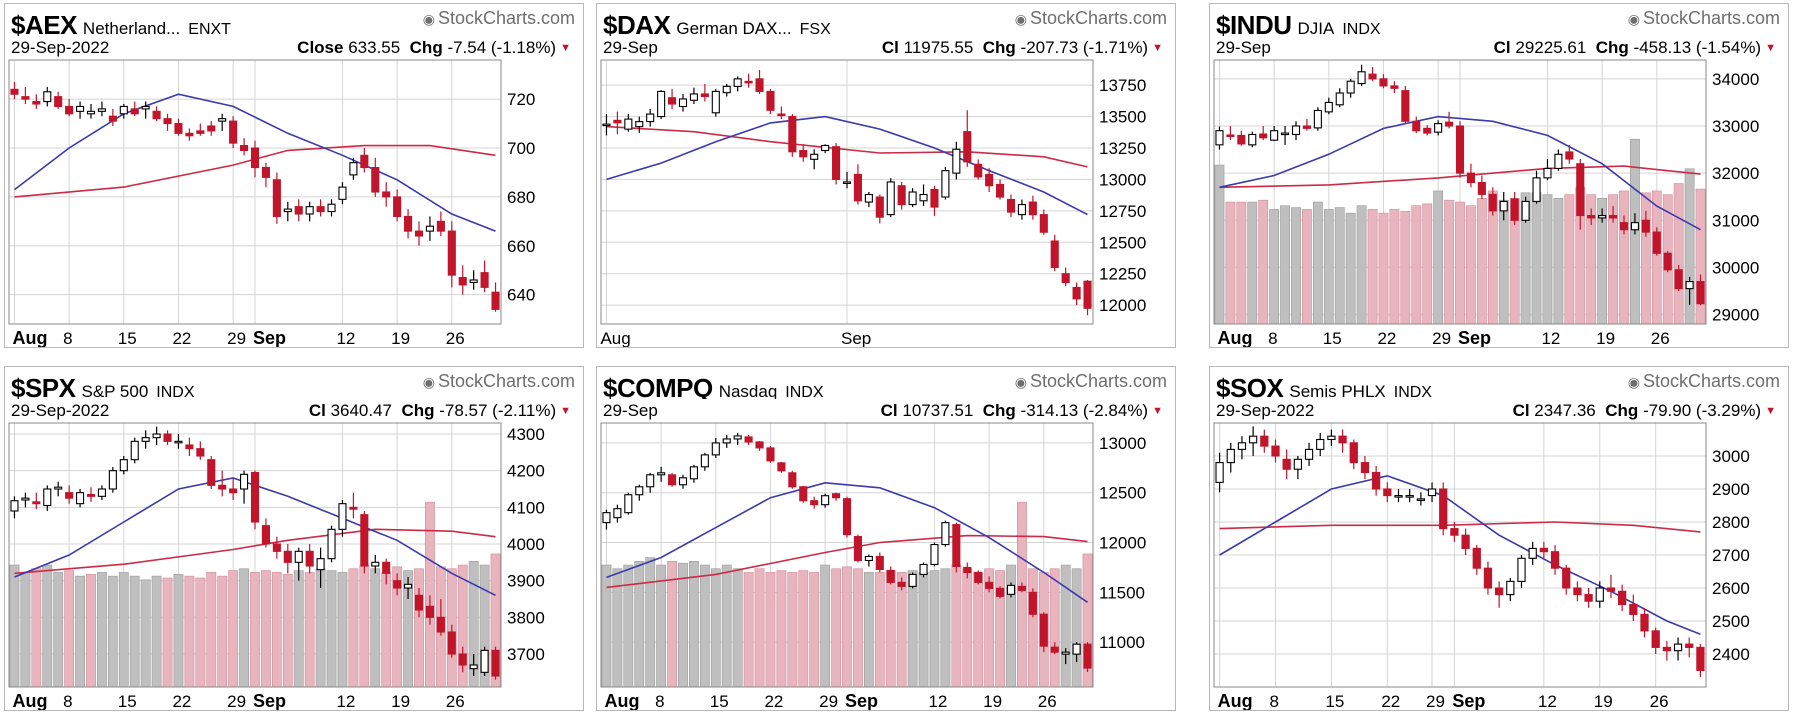  Describe the element at coordinates (847, 165) in the screenshot. I see `ma-fast-line` at that location.